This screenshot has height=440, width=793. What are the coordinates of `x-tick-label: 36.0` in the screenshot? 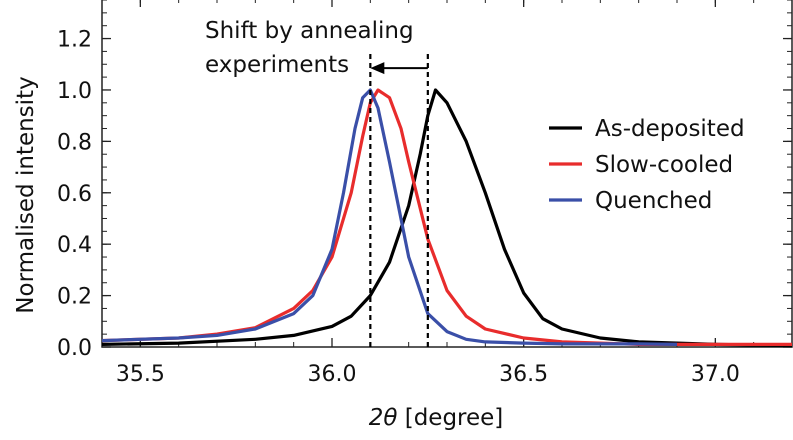 It's located at (332, 374).